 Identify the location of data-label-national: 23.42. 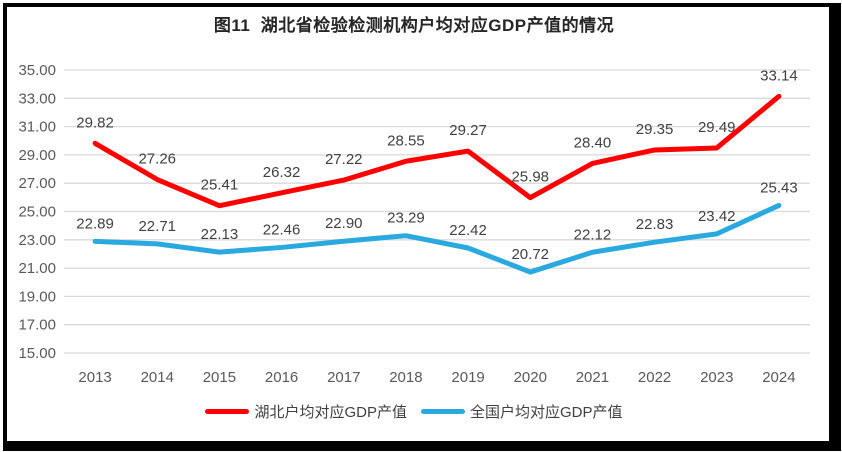
(717, 216).